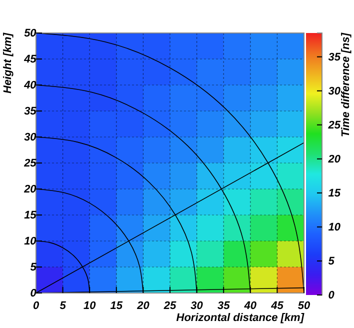  I want to click on y-tick-label: 0, so click(34, 294).